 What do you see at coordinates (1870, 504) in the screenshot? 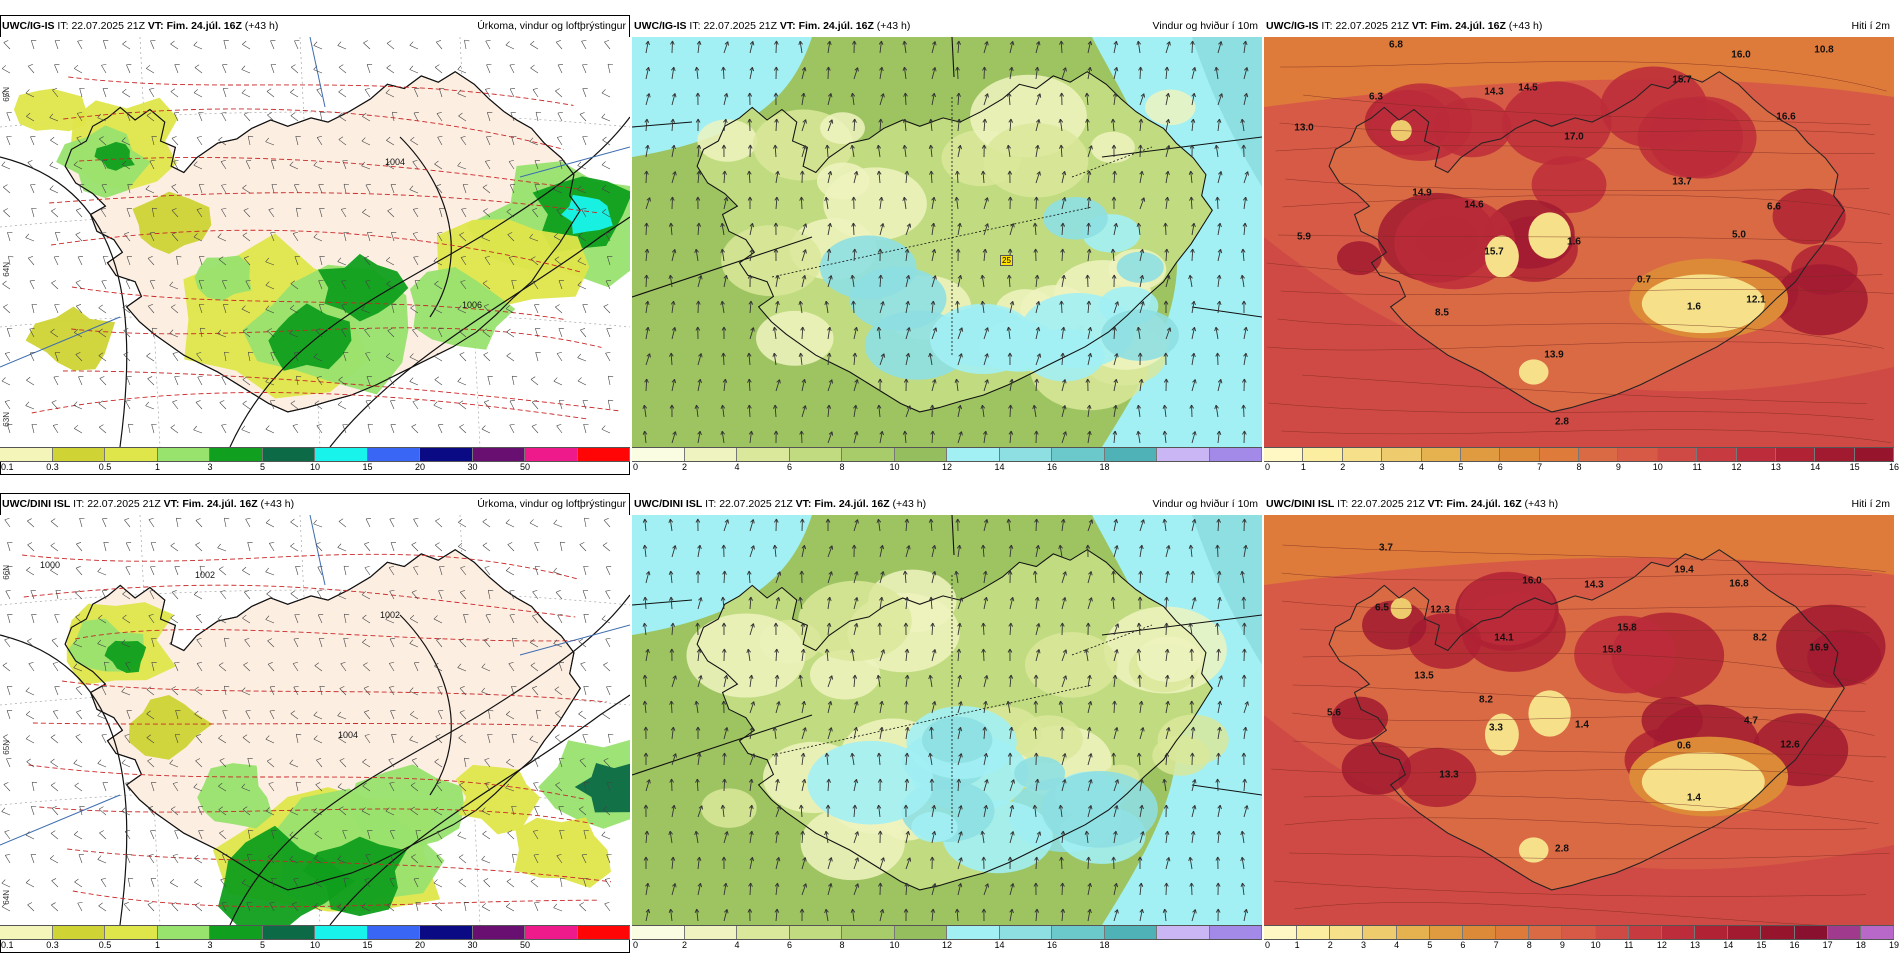
I see `panel-title-right: Hiti í 2m` at bounding box center [1870, 504].